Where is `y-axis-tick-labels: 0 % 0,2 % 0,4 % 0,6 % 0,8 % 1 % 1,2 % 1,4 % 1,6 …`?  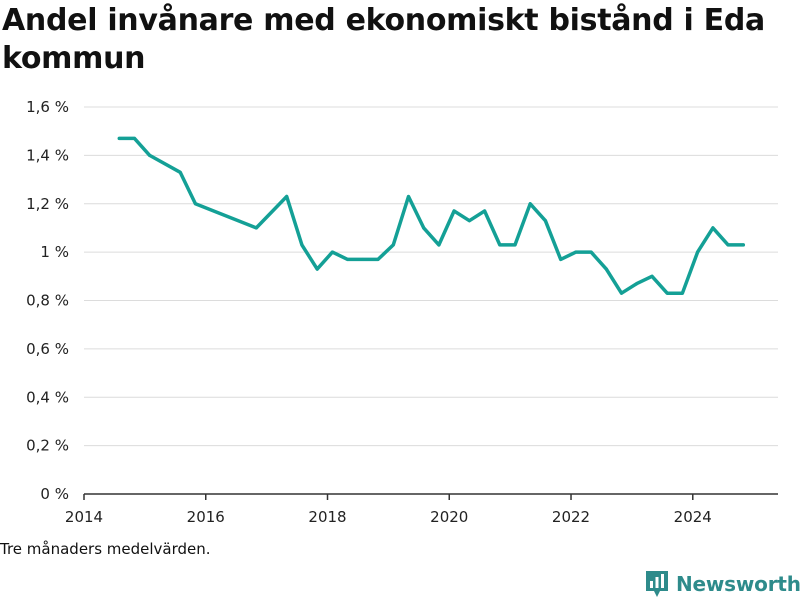 y-axis-tick-labels: 0 % 0,2 % 0,4 % 0,6 % 0,8 % 1 % 1,2 % 1,4 % 1,6 … is located at coordinates (47, 300).